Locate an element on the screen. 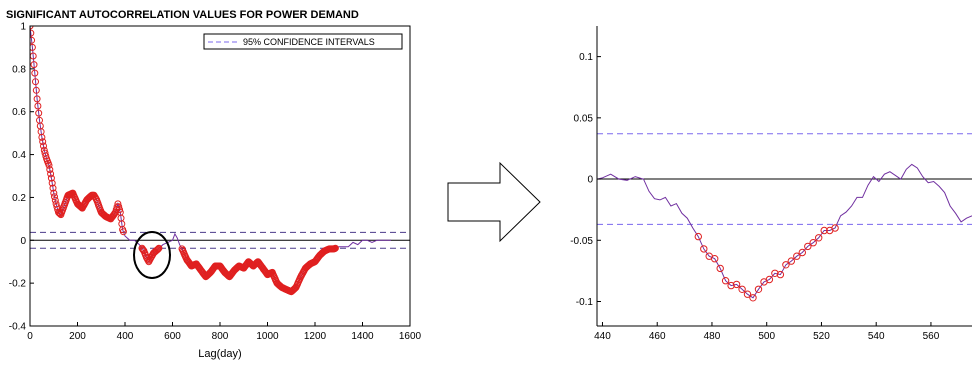 The image size is (972, 366). x-tick-label: 500 is located at coordinates (766, 336).